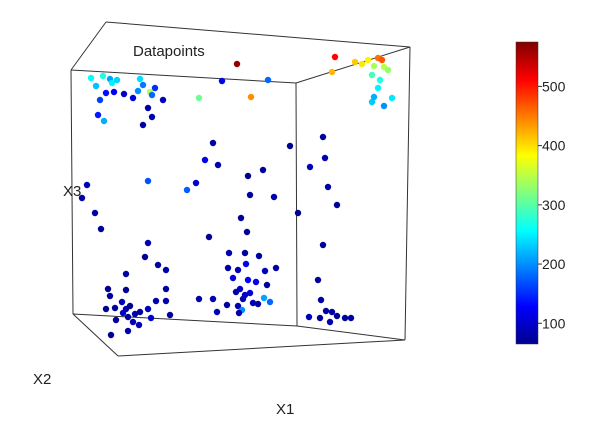 The width and height of the screenshot is (597, 423). What do you see at coordinates (169, 51) in the screenshot?
I see `chart-title: Datapoints` at bounding box center [169, 51].